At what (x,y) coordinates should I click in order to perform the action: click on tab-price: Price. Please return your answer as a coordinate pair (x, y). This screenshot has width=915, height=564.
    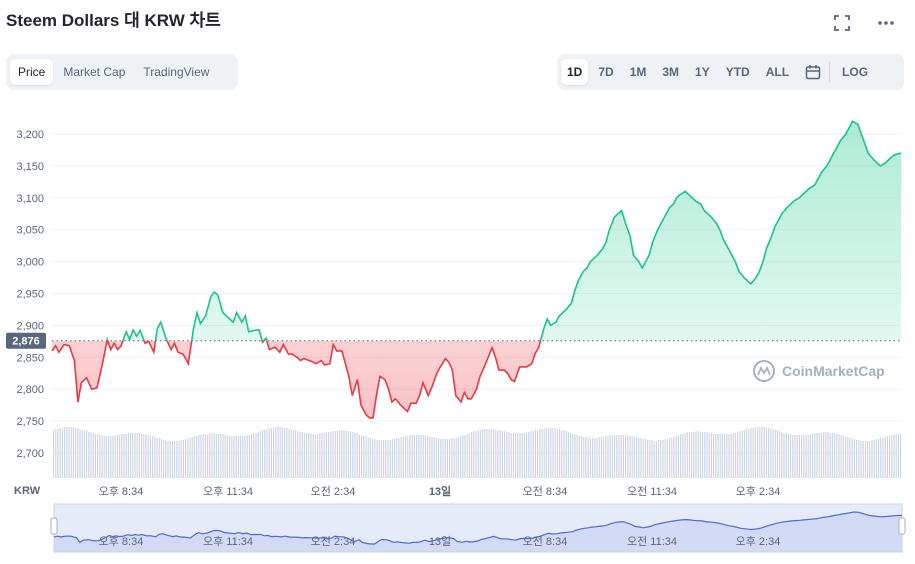
    Looking at the image, I should click on (32, 72).